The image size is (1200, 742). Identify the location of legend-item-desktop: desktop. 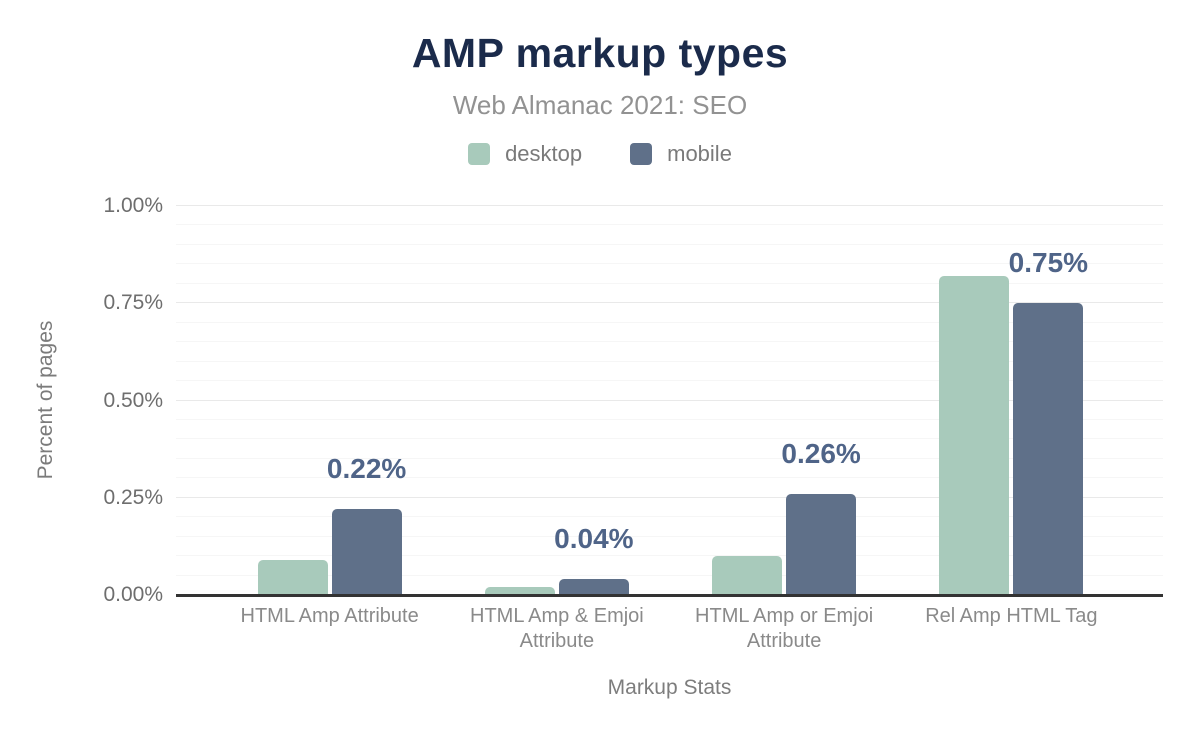
(525, 154).